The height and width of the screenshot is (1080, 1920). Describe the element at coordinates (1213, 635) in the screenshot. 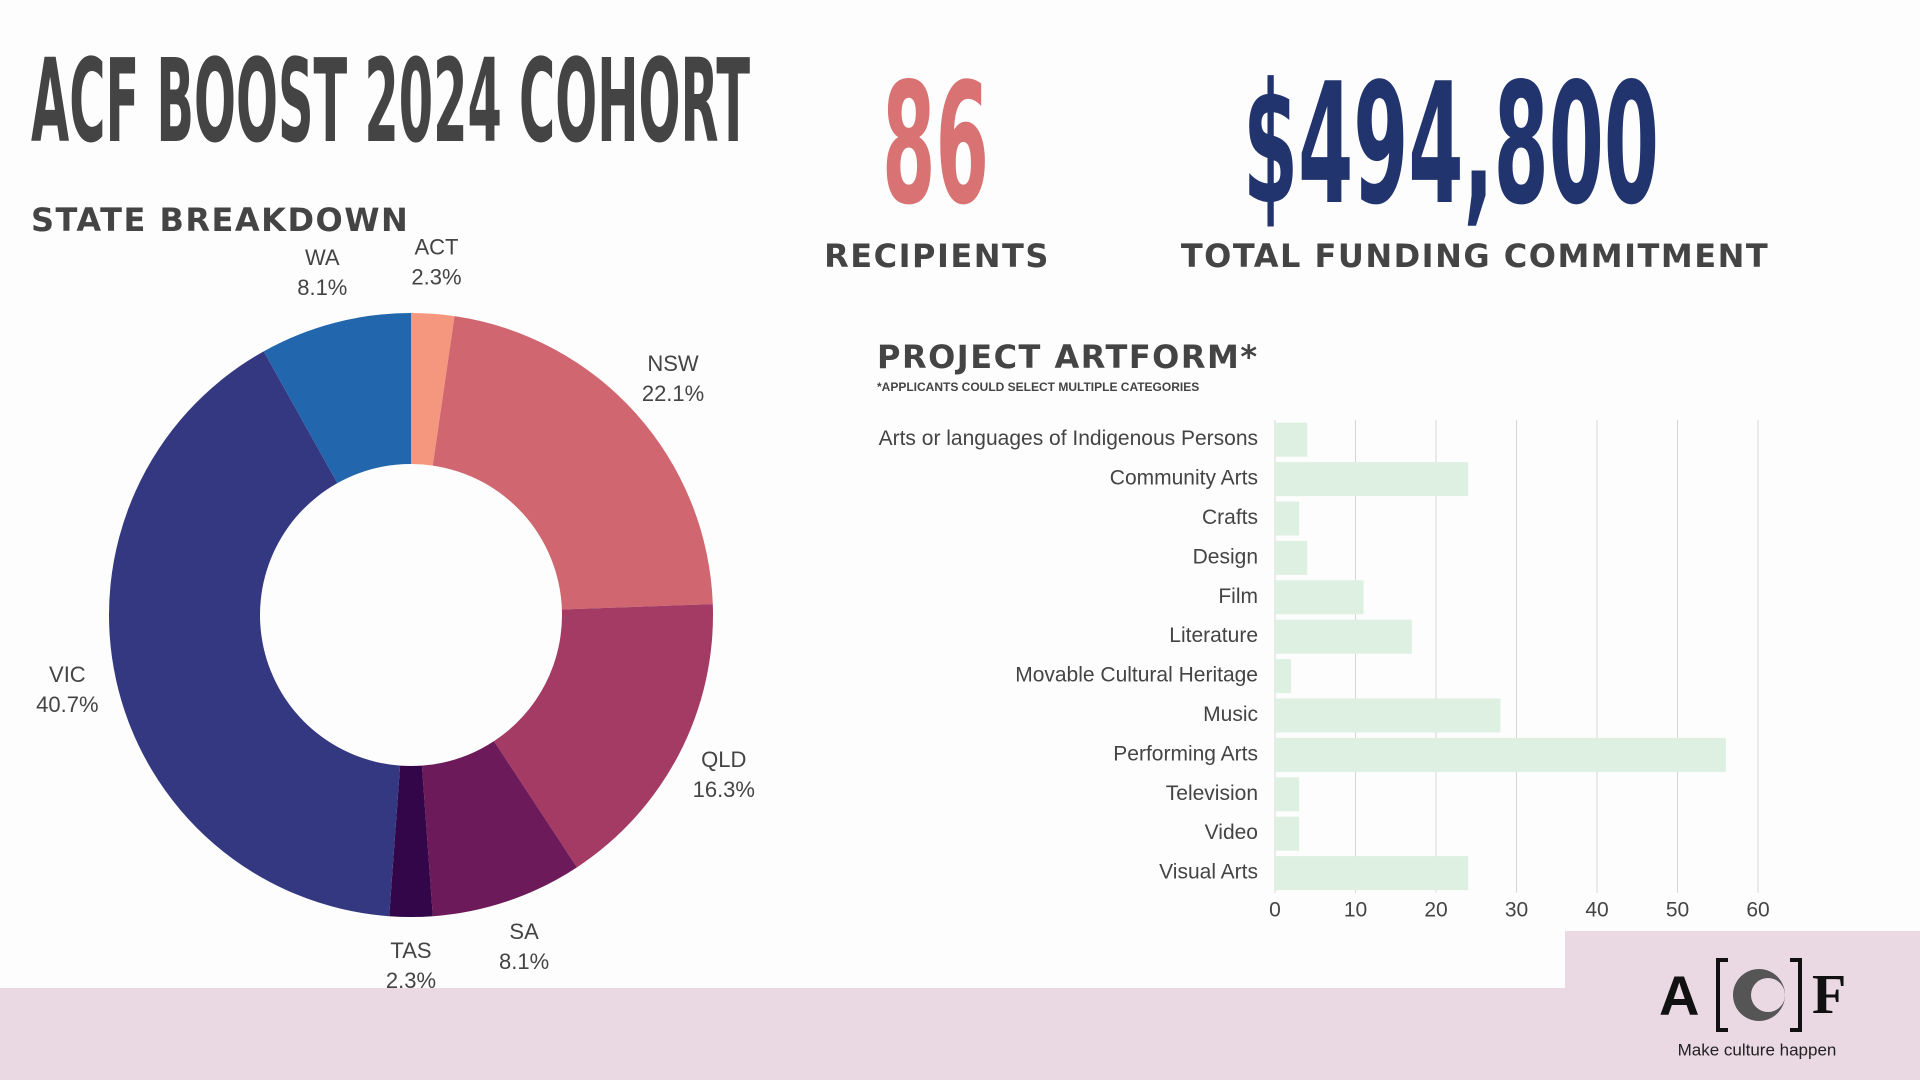

I see `y-tick-label: Literature` at that location.